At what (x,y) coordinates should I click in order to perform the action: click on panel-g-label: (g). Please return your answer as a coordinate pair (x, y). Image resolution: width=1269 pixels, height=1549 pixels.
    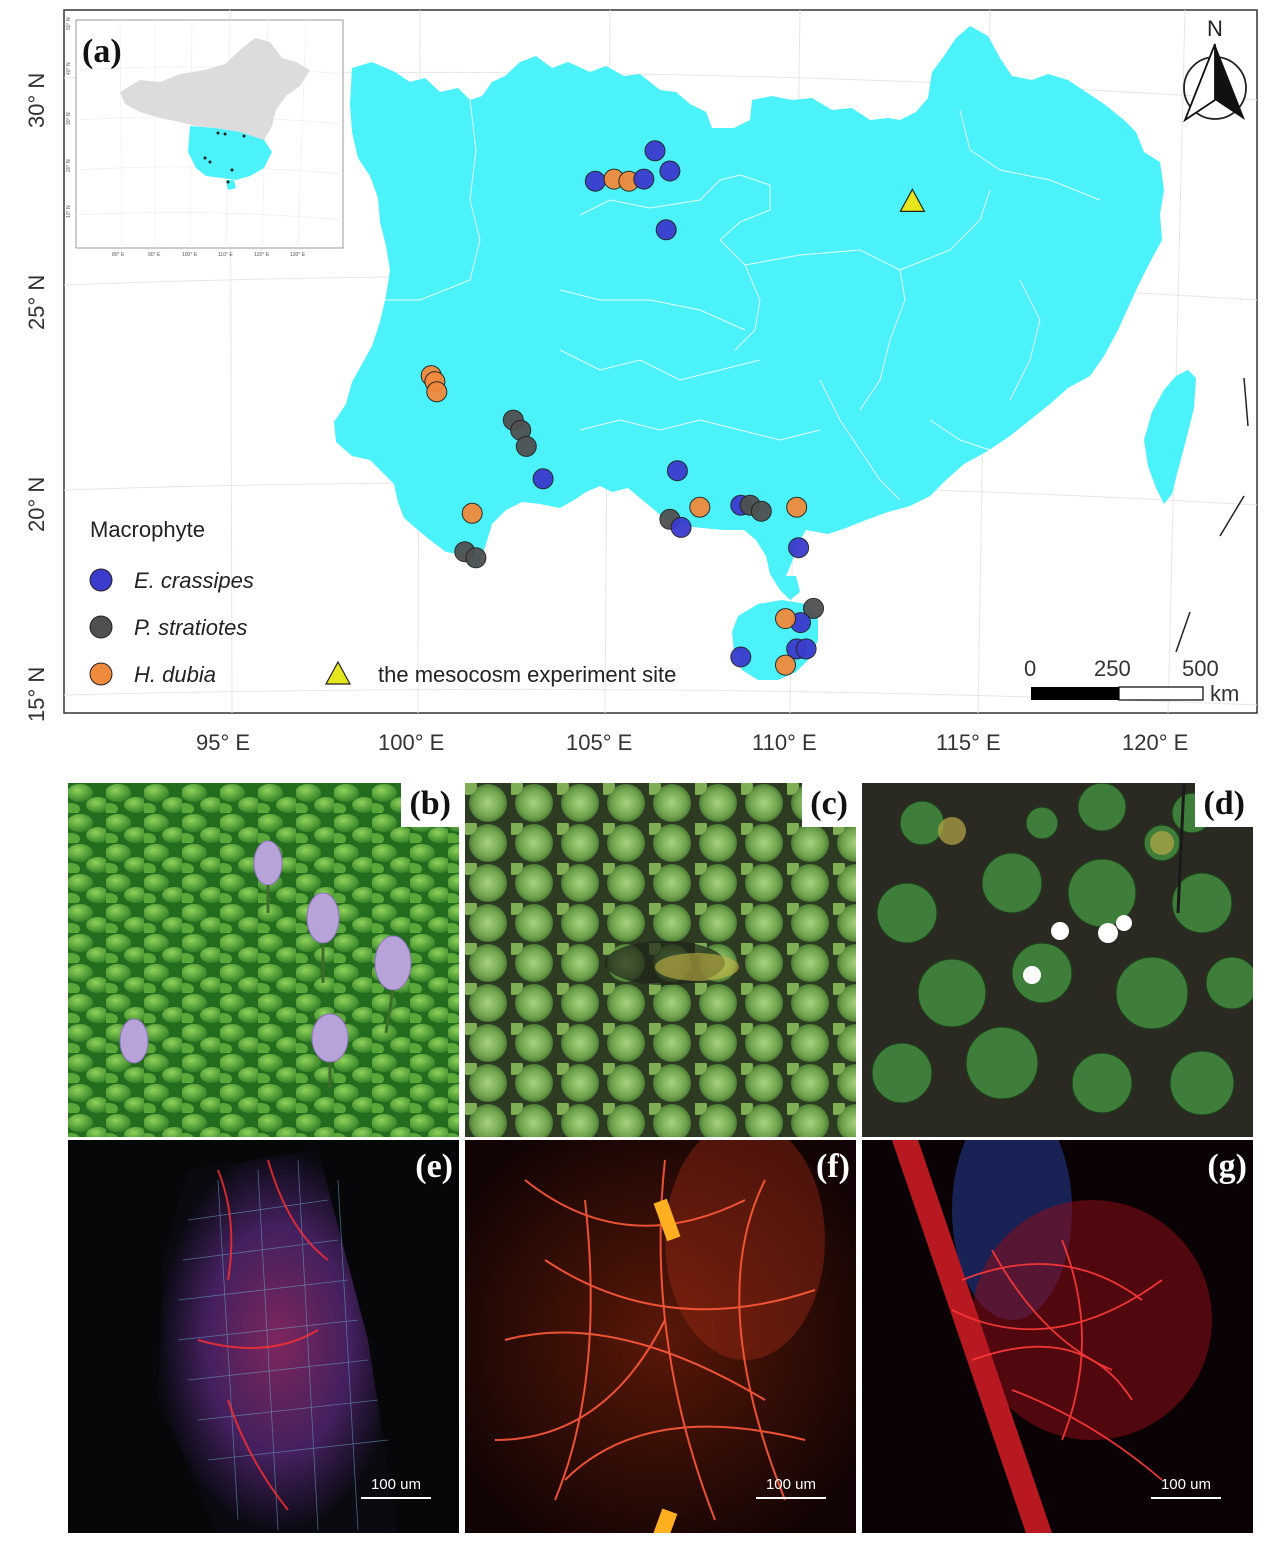
    Looking at the image, I should click on (1227, 1166).